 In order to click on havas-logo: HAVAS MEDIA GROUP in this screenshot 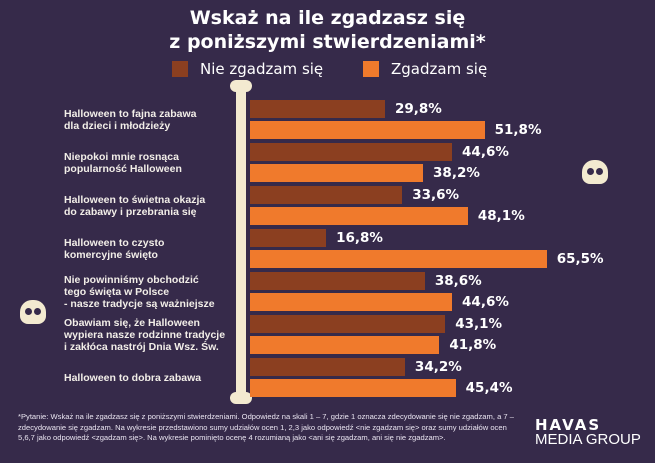, I will do `click(588, 433)`.